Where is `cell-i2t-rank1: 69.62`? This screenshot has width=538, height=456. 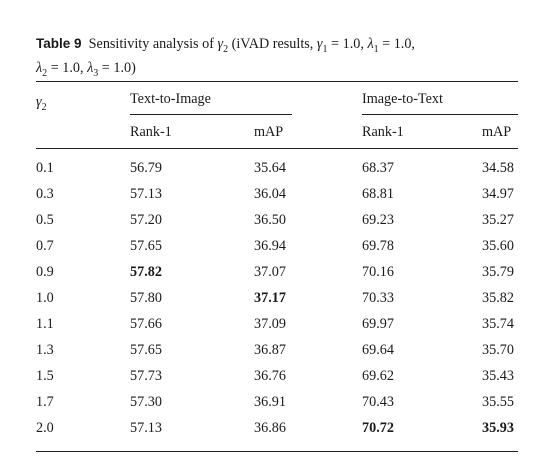
cell-i2t-rank1: 69.62 is located at coordinates (378, 376).